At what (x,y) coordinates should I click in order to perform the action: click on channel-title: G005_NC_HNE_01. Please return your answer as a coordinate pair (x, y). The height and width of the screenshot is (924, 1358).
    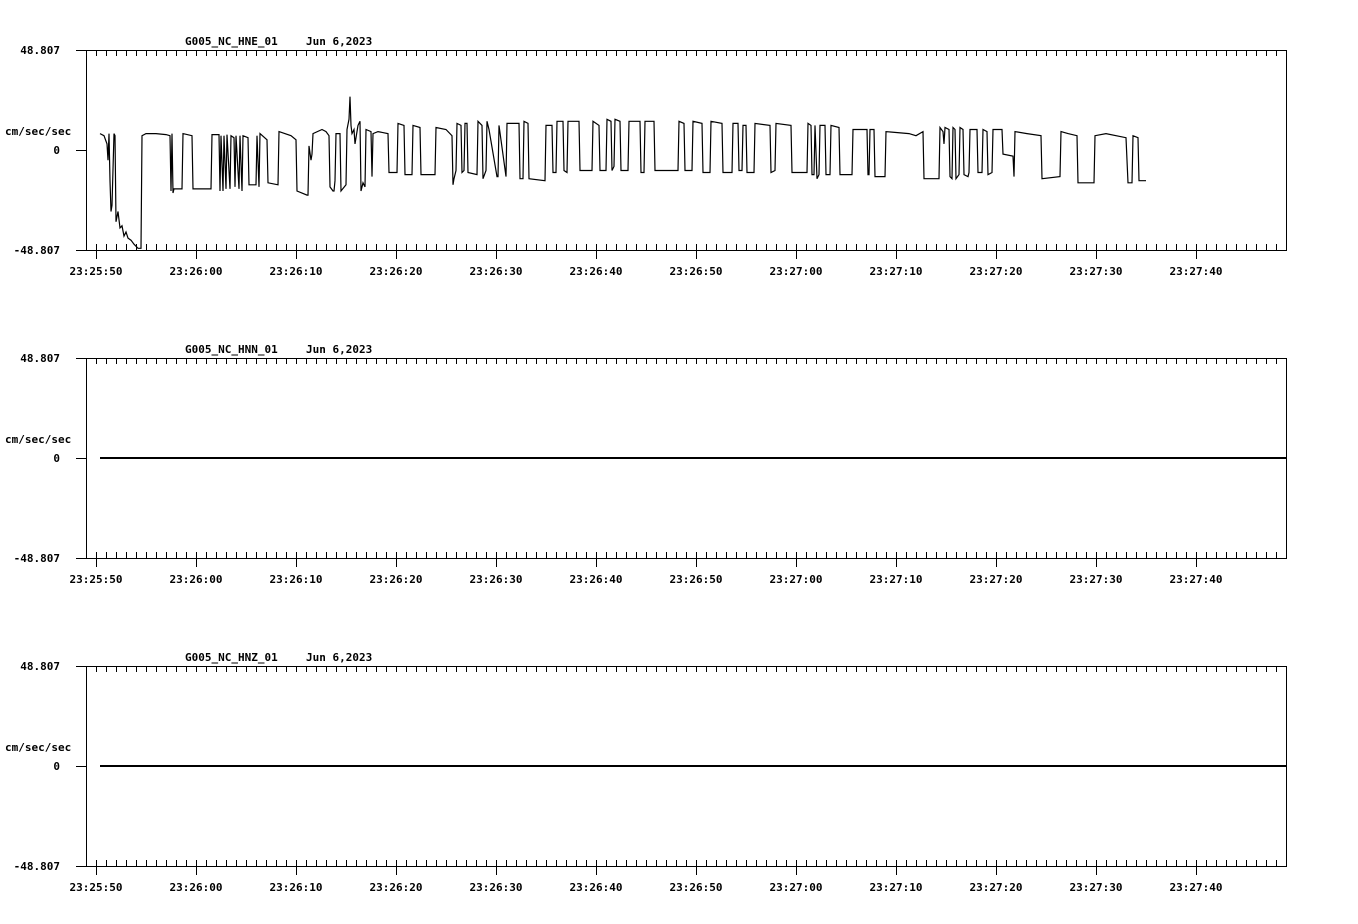
    Looking at the image, I should click on (231, 41).